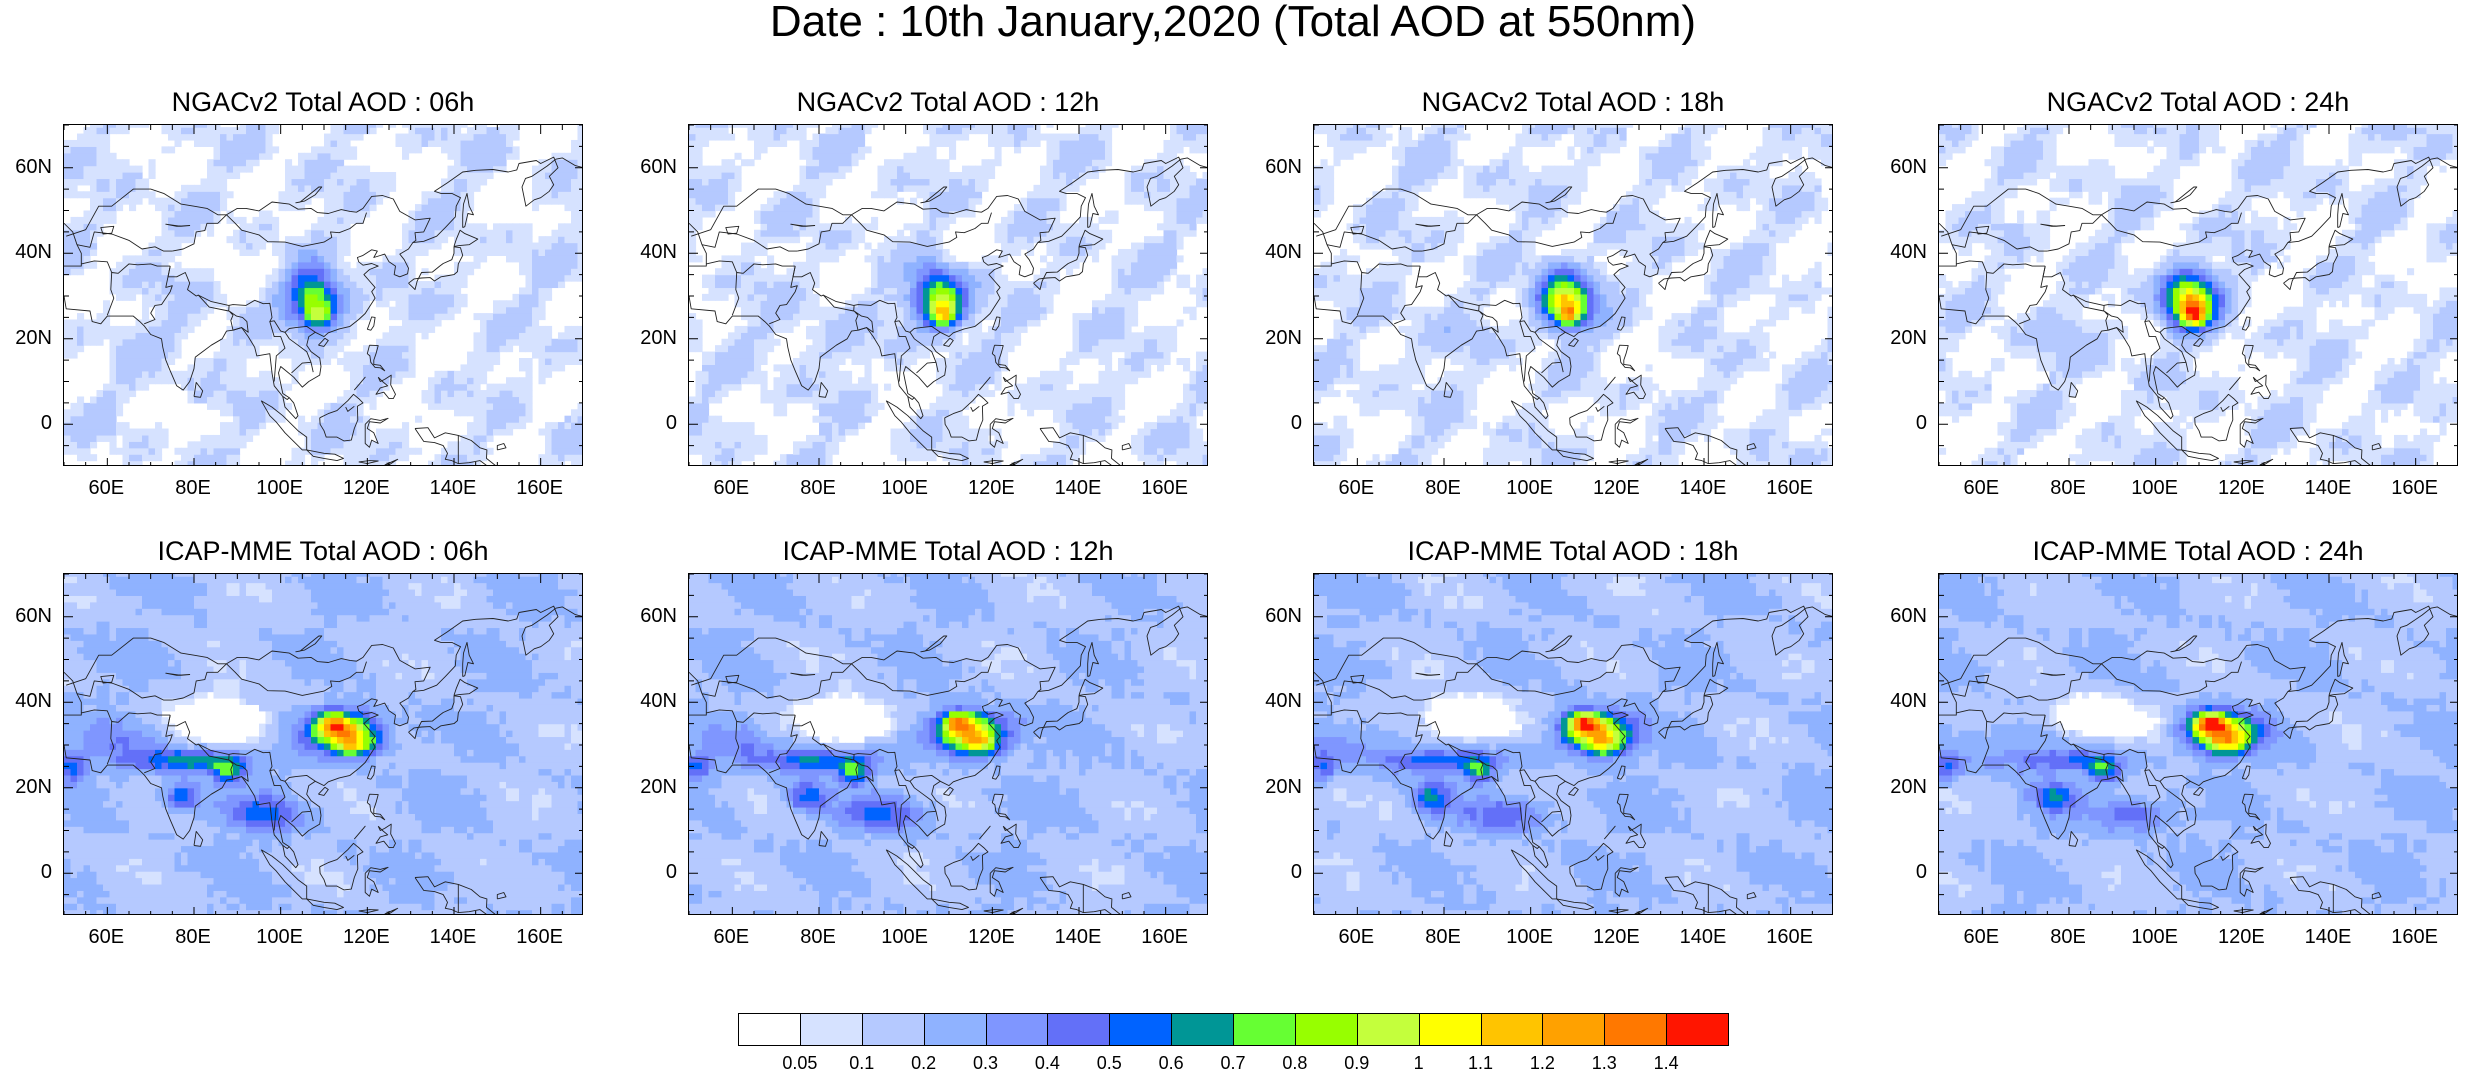 This screenshot has width=2466, height=1073. I want to click on colorbar-label: 0.7, so click(1233, 1063).